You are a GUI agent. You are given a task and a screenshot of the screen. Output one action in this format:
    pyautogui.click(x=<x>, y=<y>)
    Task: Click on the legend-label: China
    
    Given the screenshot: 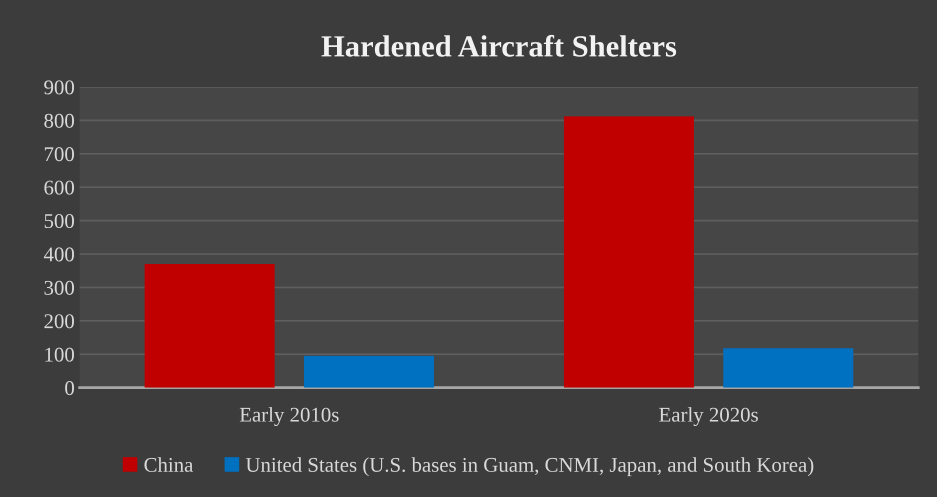 What is the action you would take?
    pyautogui.click(x=169, y=464)
    